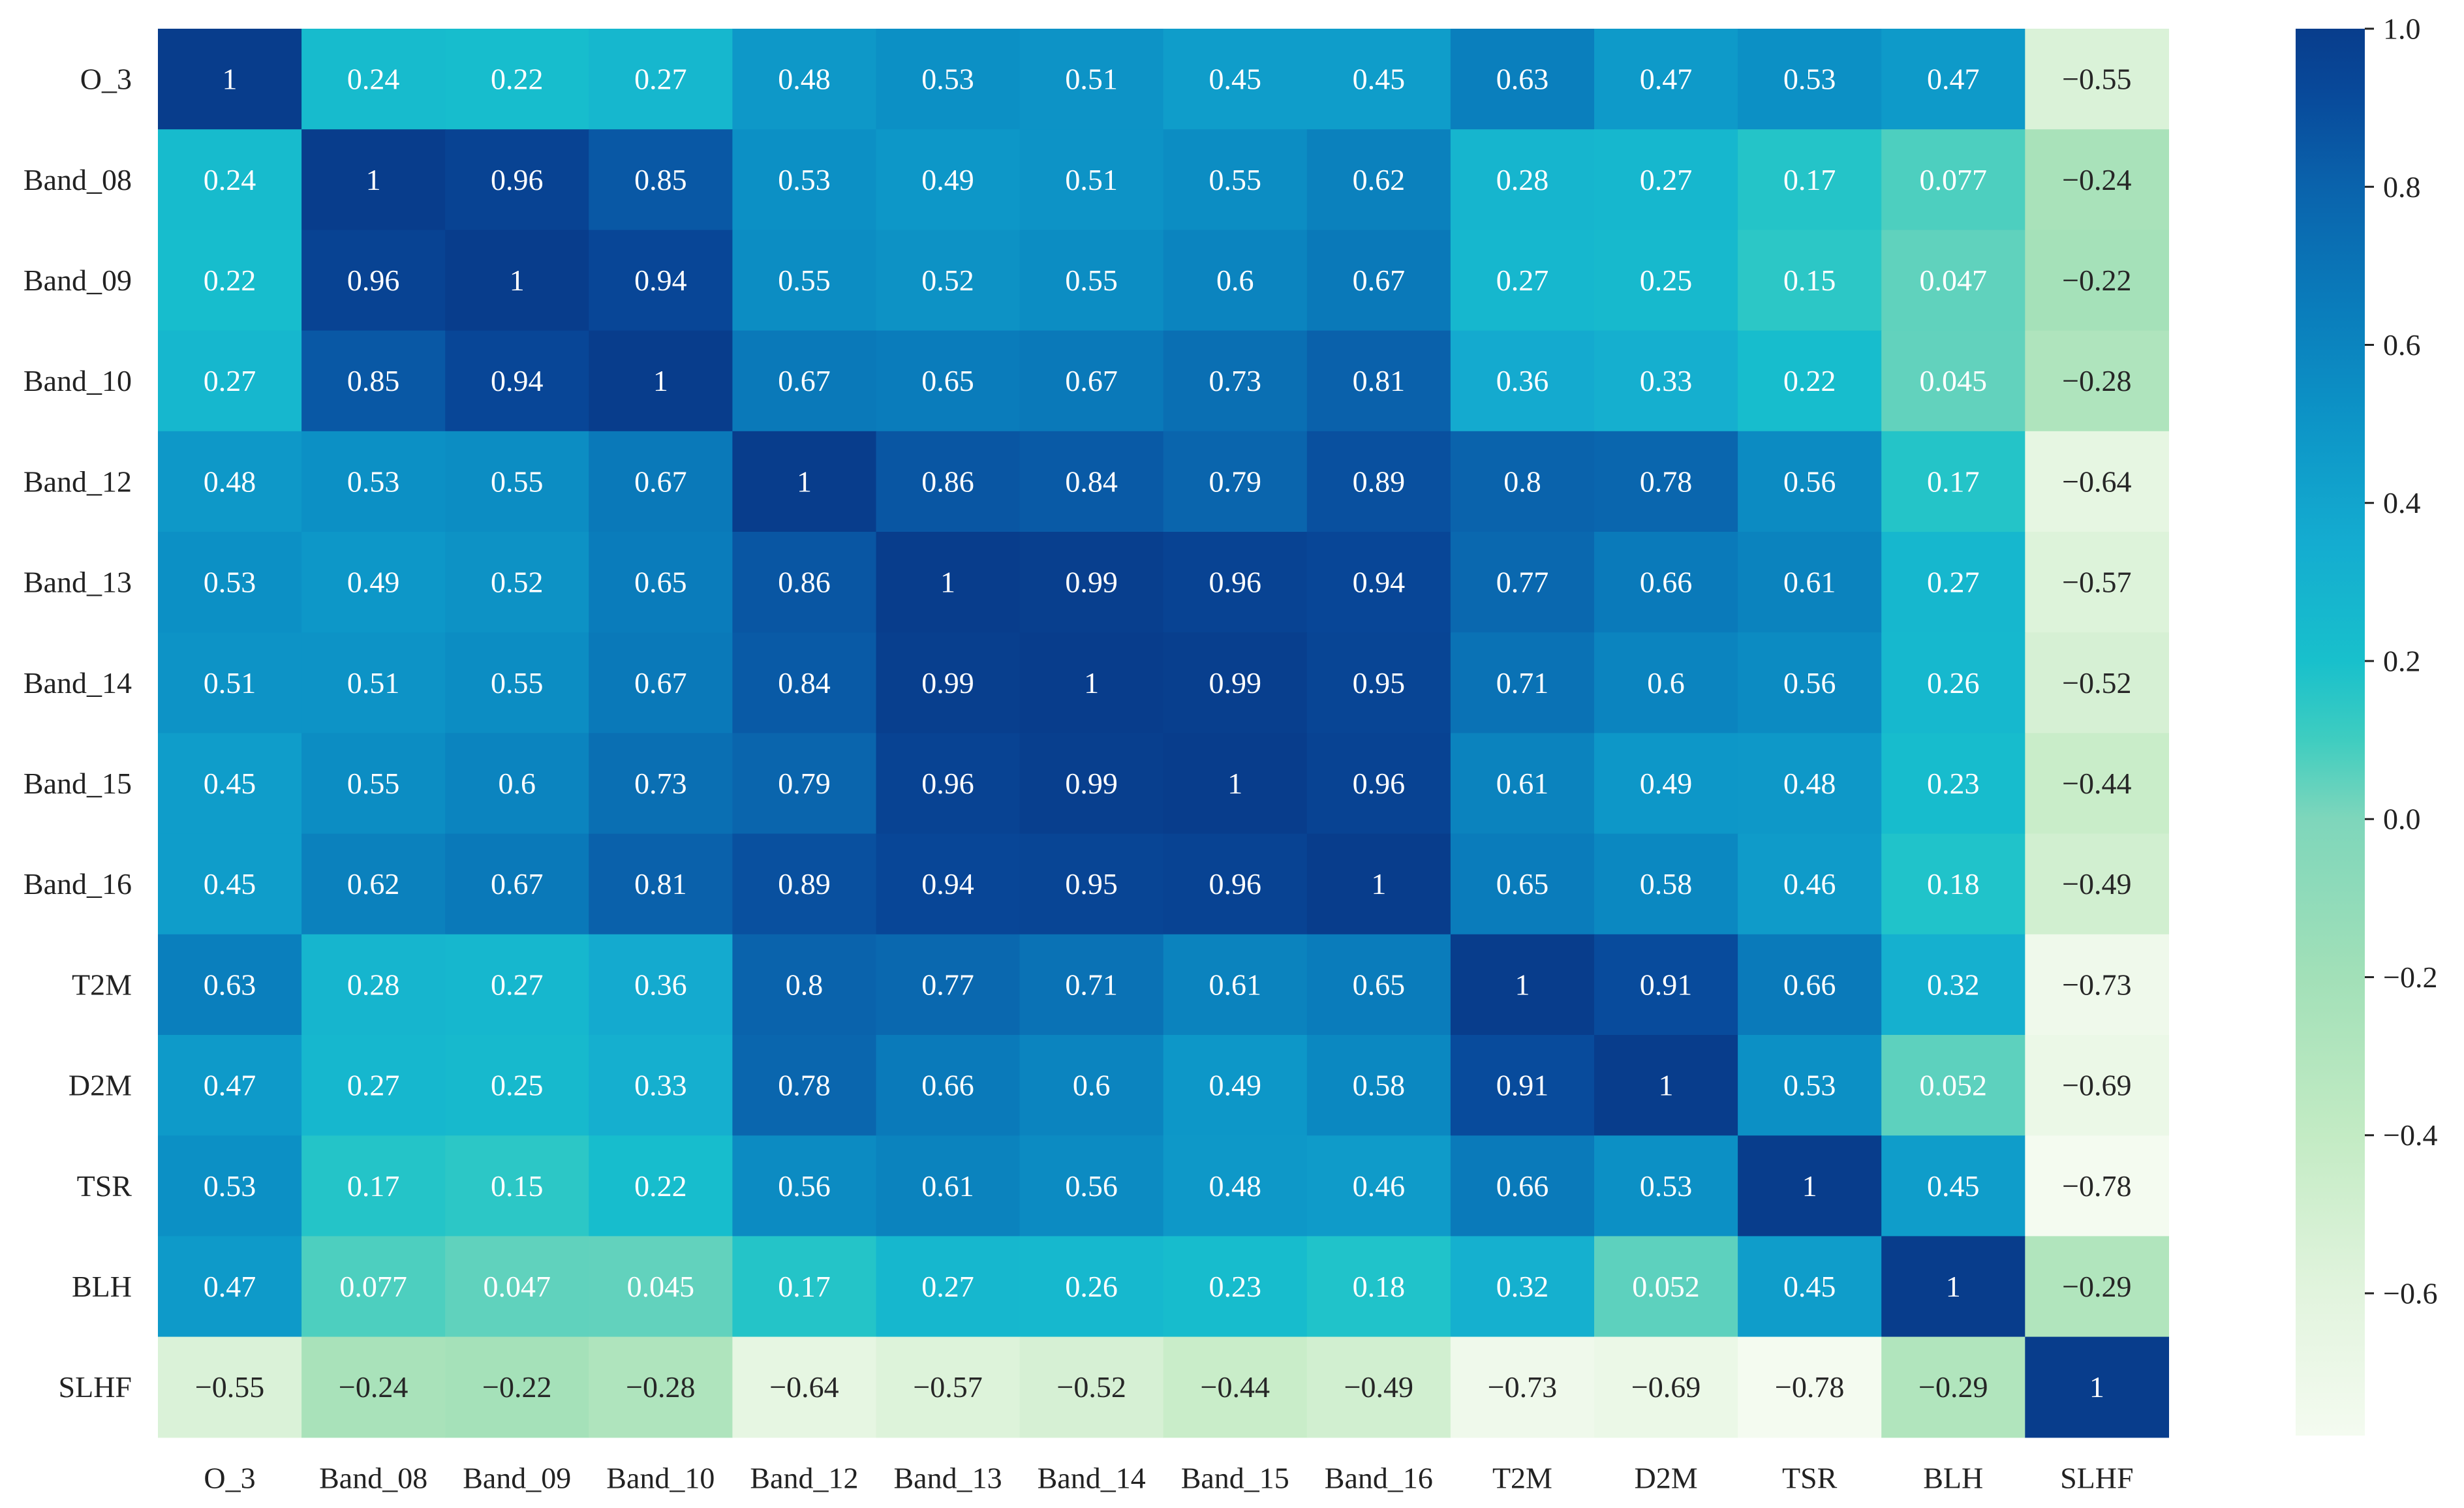 Image resolution: width=2464 pixels, height=1508 pixels. Describe the element at coordinates (1523, 582) in the screenshot. I see `cell-value-label: 0.77` at that location.